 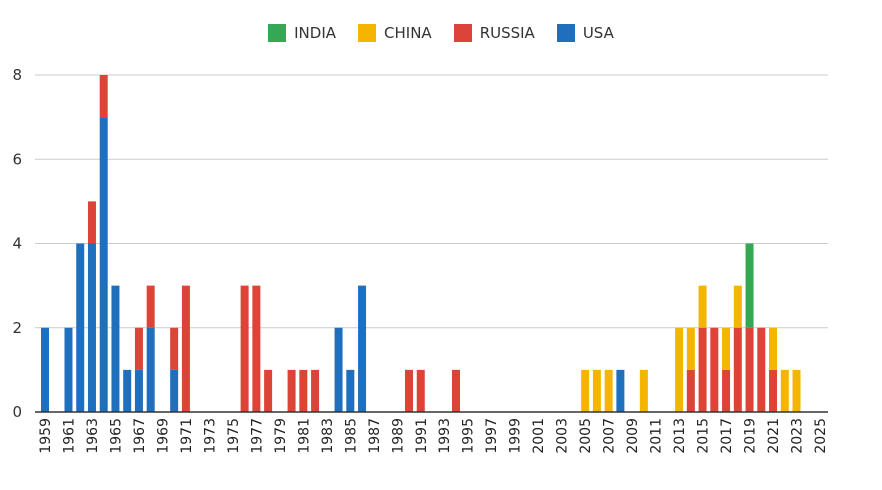 What do you see at coordinates (315, 33) in the screenshot?
I see `legend-label: INDIA` at bounding box center [315, 33].